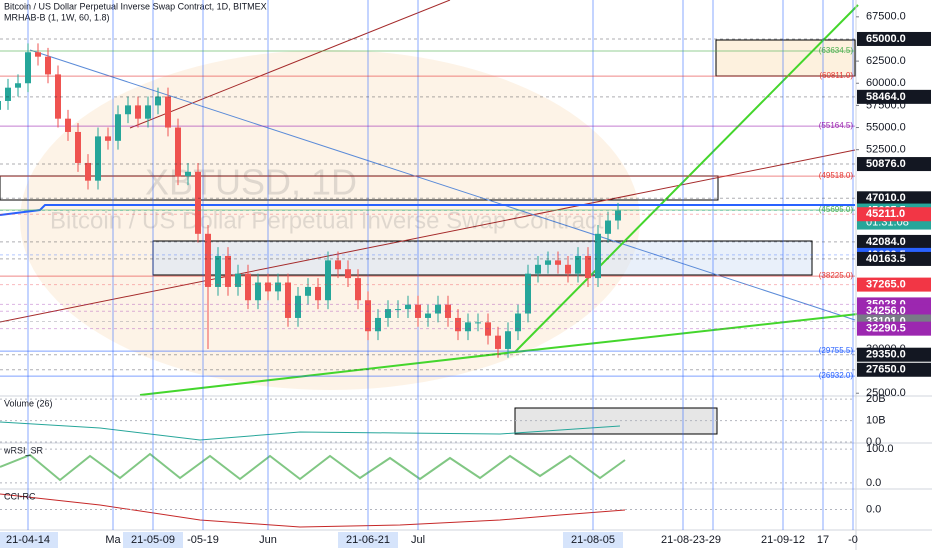  What do you see at coordinates (886, 311) in the screenshot?
I see `price-tag-label: 34256.0` at bounding box center [886, 311].